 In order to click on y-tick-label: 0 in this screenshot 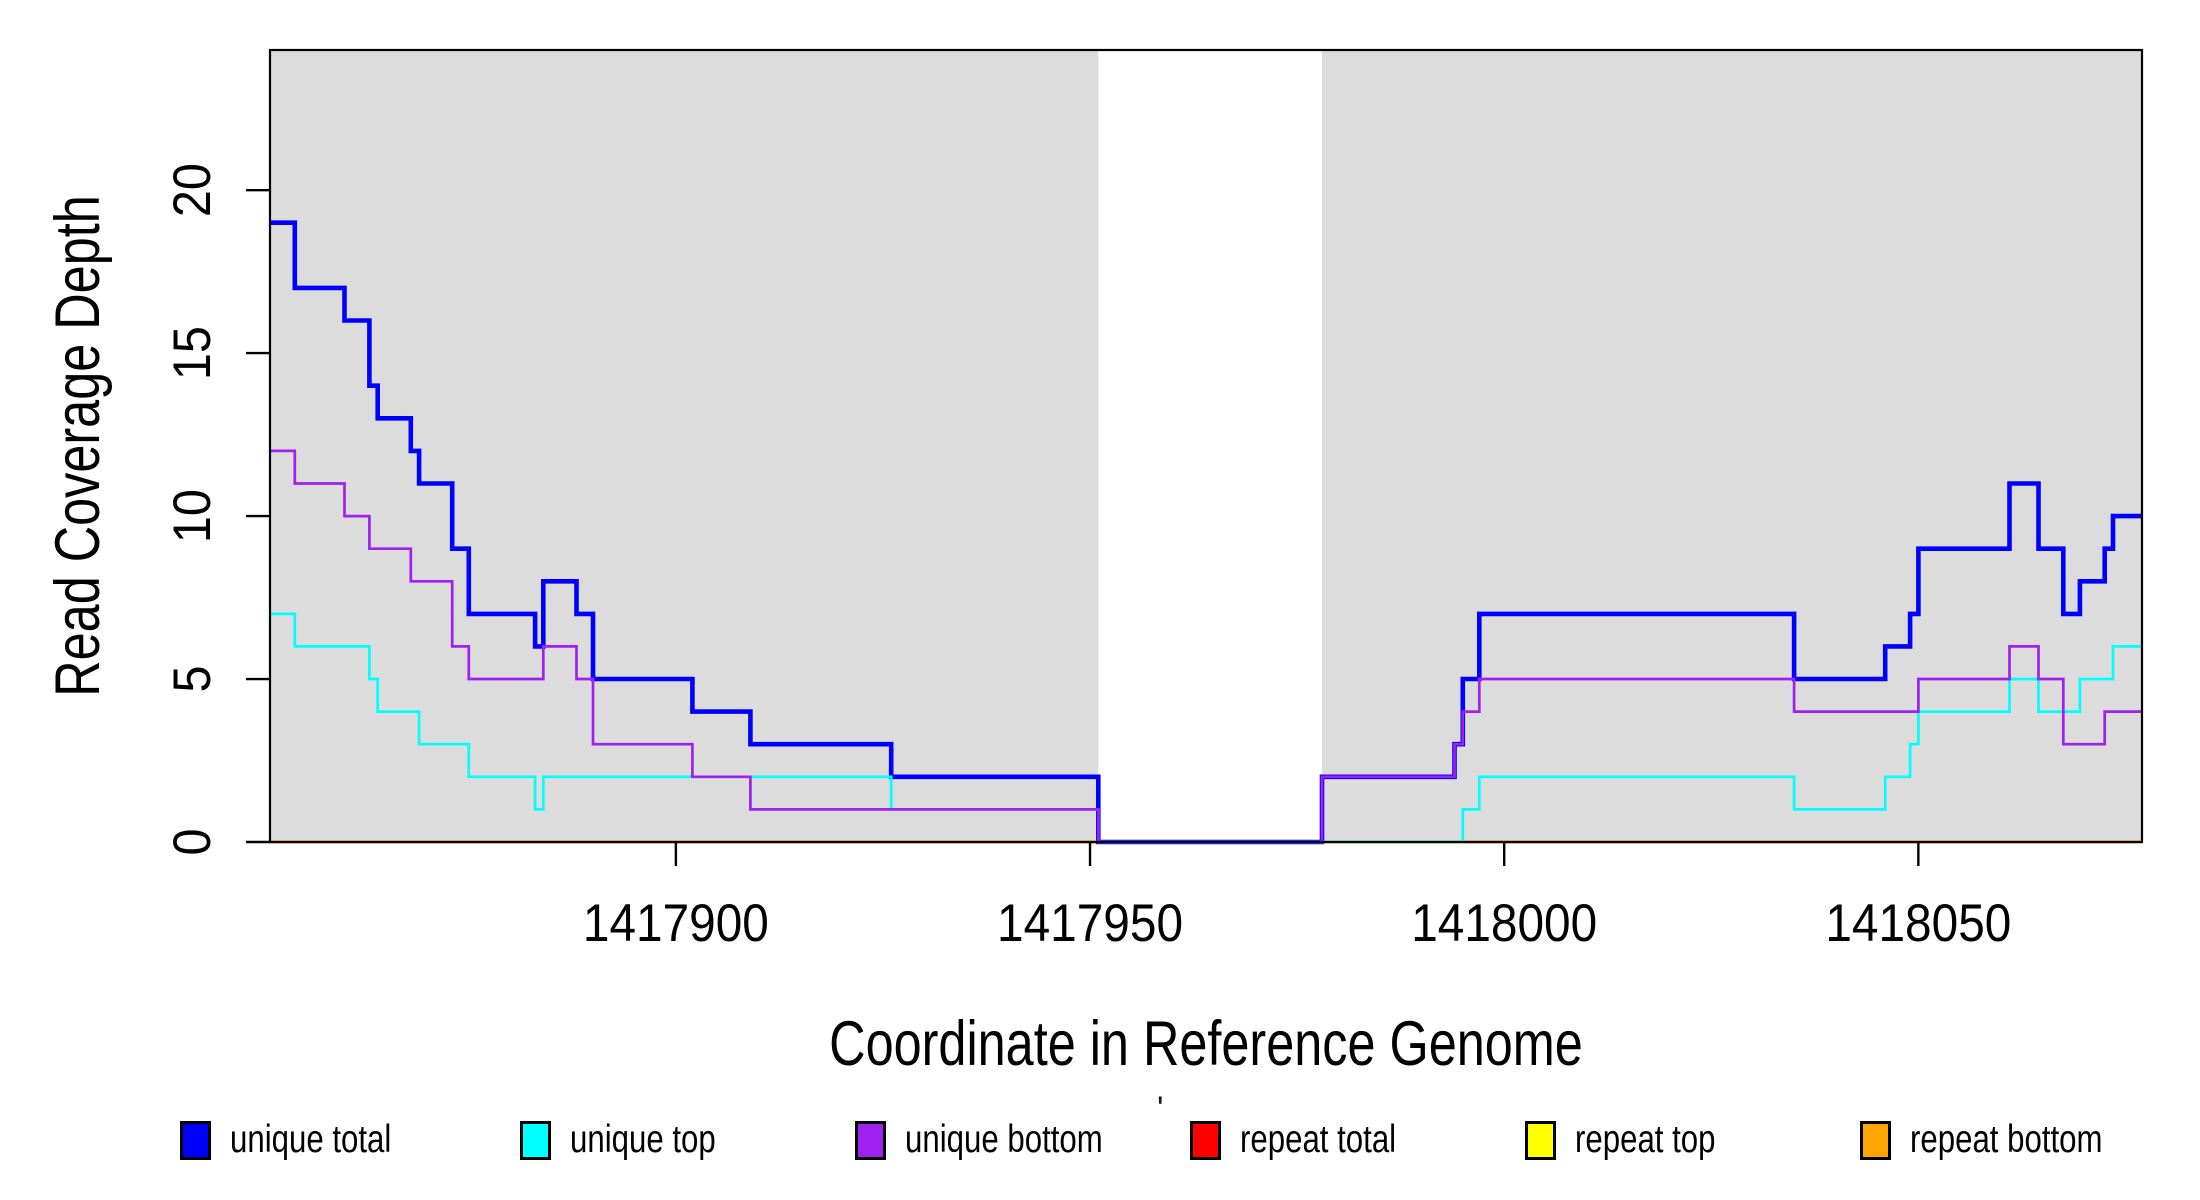, I will do `click(192, 842)`.